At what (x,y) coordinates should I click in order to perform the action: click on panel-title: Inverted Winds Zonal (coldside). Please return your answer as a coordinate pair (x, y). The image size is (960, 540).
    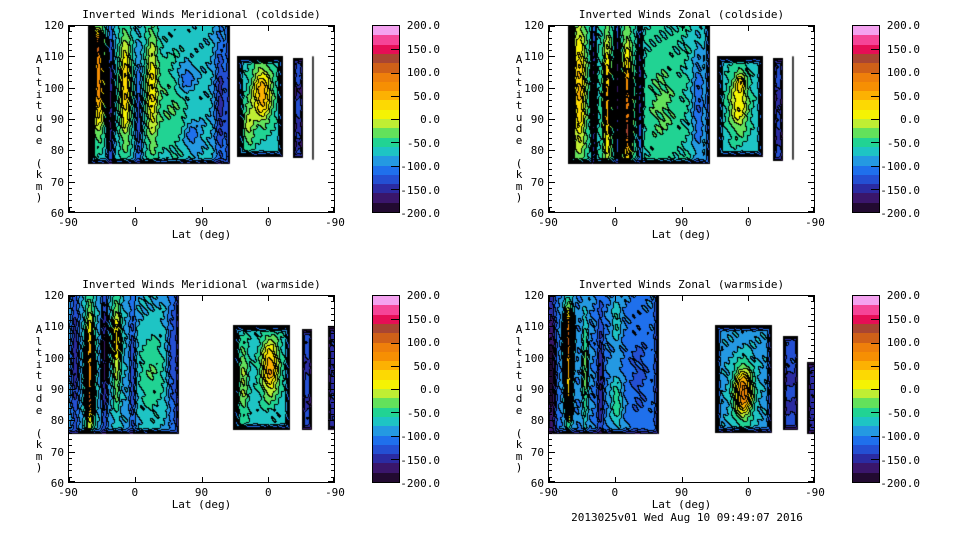
    Looking at the image, I should click on (681, 14).